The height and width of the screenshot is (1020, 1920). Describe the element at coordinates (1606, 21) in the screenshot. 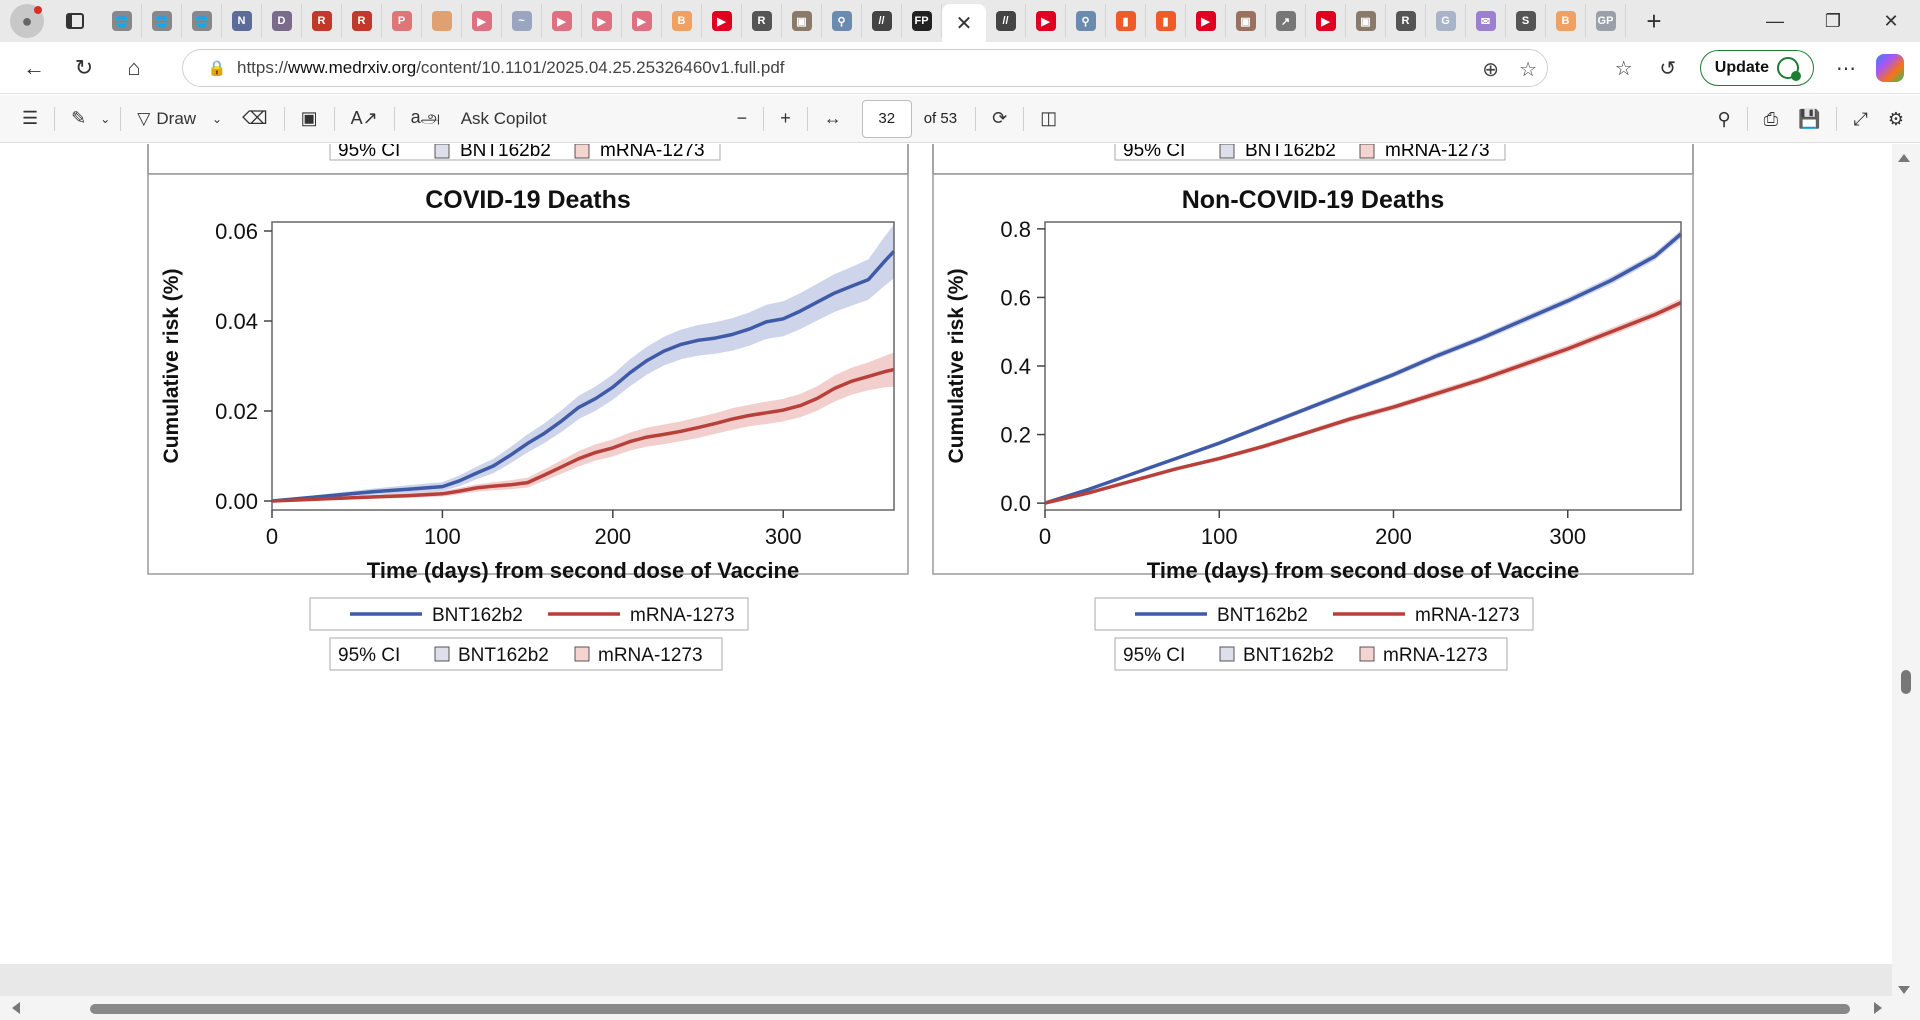

I see `browser-tab: GP` at that location.